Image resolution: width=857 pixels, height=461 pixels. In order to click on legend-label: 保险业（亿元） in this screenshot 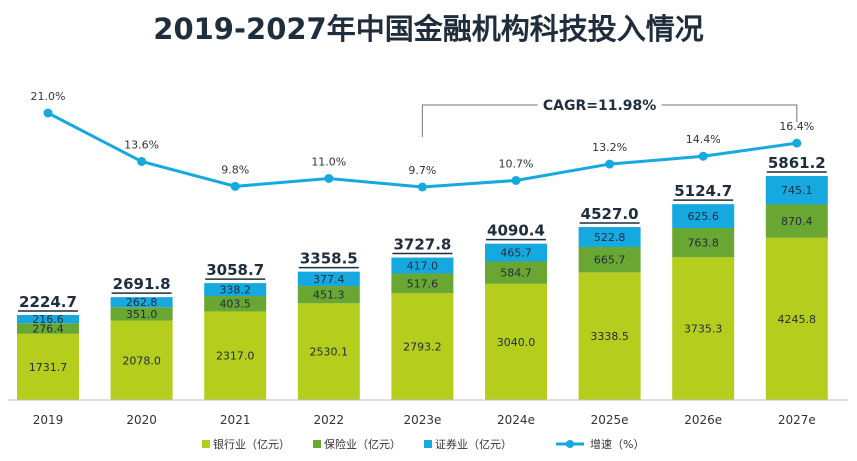, I will do `click(362, 444)`.